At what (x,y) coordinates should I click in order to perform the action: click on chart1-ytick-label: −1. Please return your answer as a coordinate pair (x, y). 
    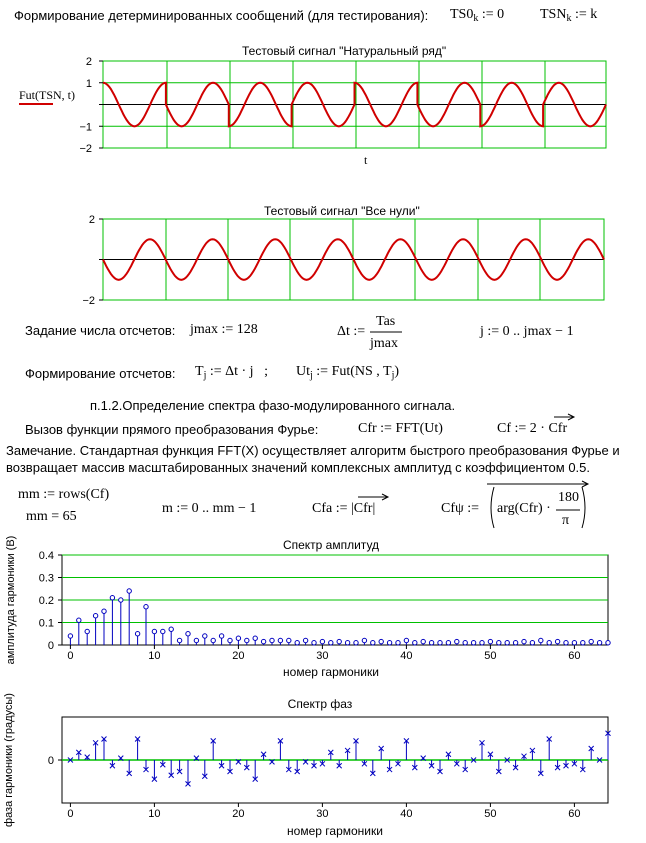
    Looking at the image, I should click on (85, 127).